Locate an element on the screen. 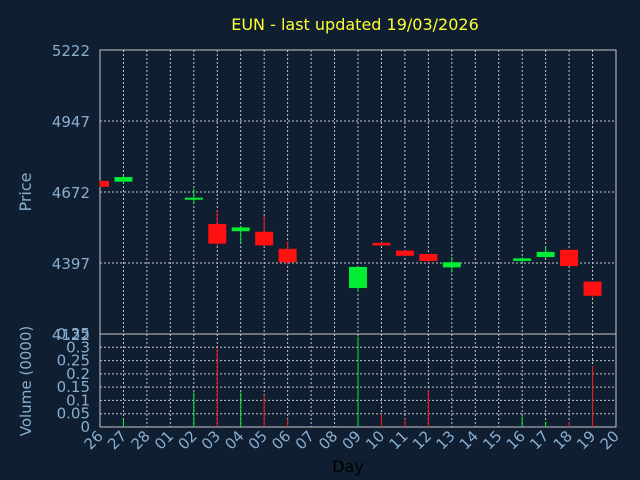 The width and height of the screenshot is (640, 480). day-tick-label: 13 is located at coordinates (445, 440).